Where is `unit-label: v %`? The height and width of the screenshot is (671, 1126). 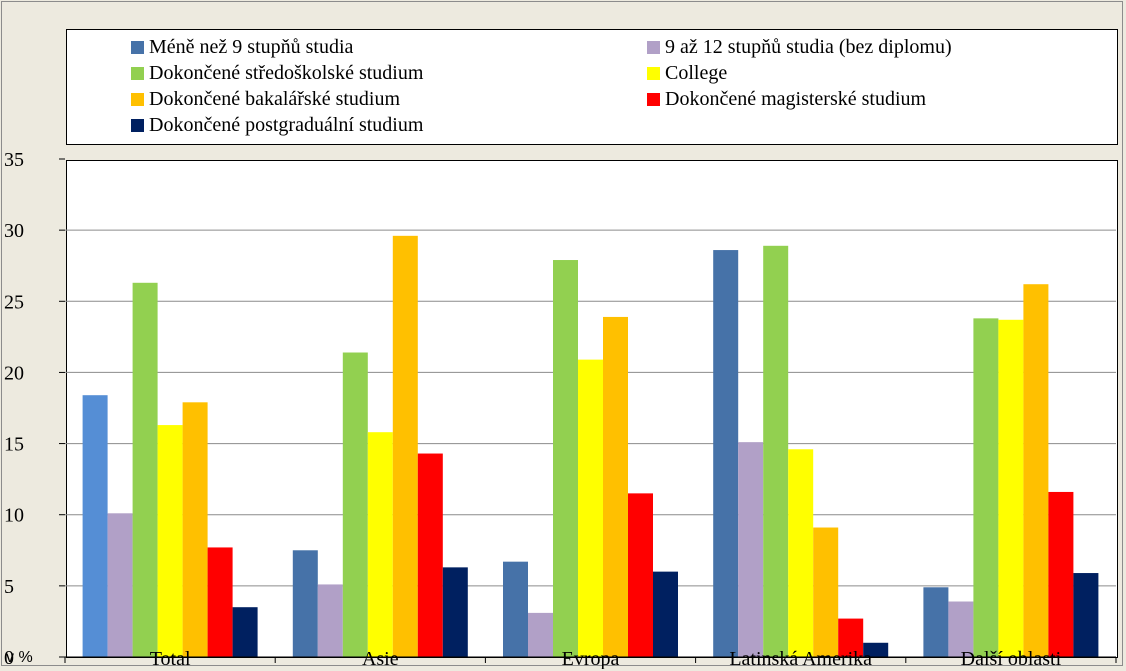
unit-label: v % is located at coordinates (19, 657).